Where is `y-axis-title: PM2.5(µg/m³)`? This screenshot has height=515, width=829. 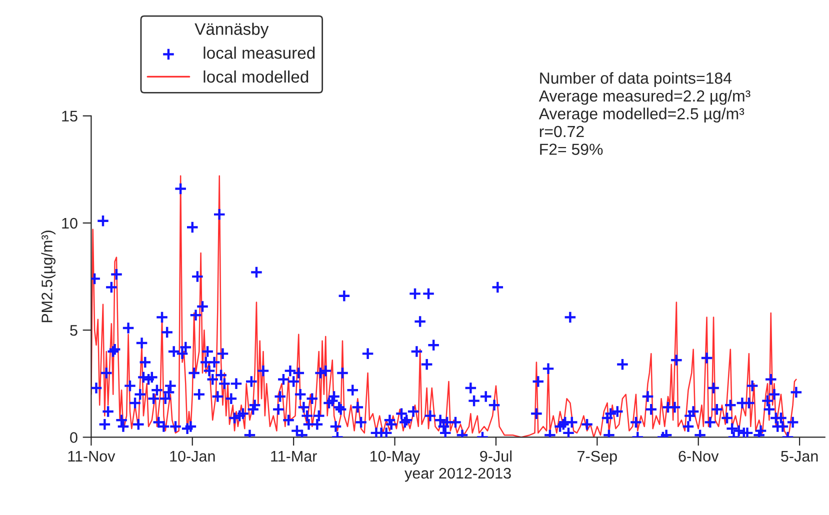 y-axis-title: PM2.5(µg/m³) is located at coordinates (48, 276).